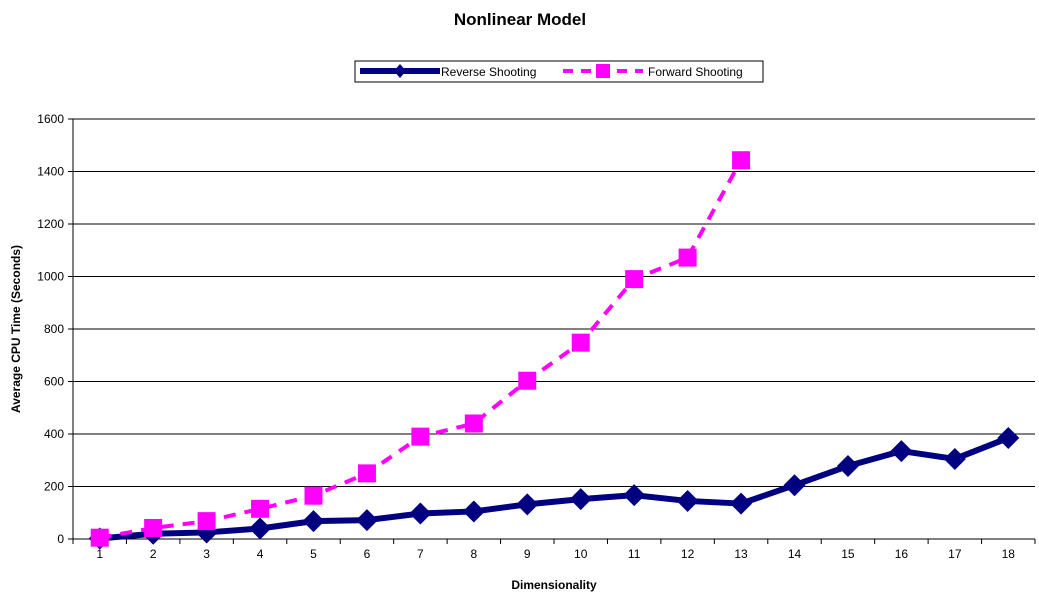 Image resolution: width=1039 pixels, height=599 pixels. Describe the element at coordinates (367, 554) in the screenshot. I see `x-tick-label: 6` at that location.